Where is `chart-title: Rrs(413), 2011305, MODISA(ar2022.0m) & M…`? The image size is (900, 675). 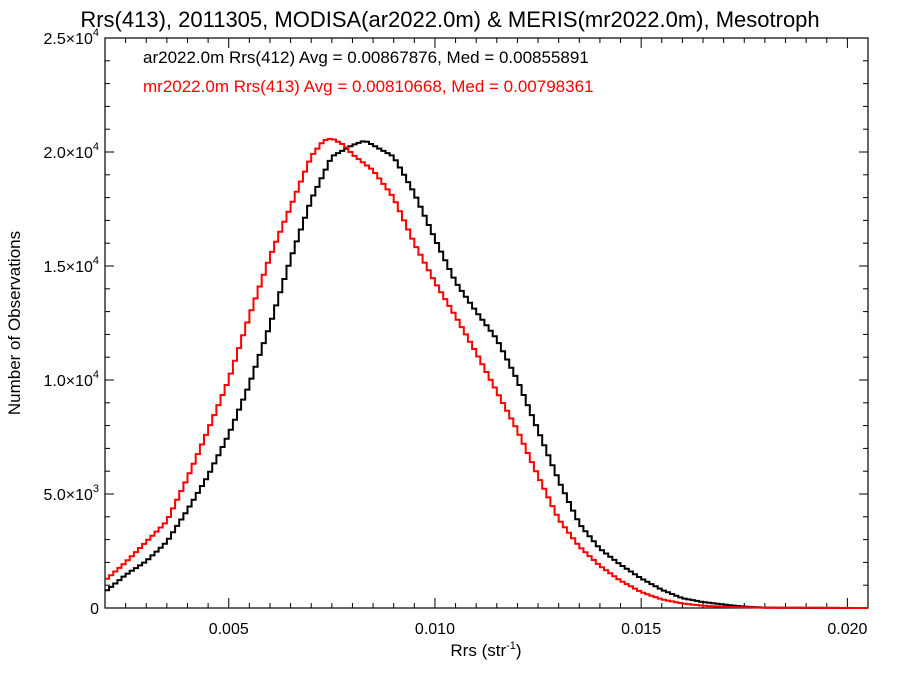 chart-title: Rrs(413), 2011305, MODISA(ar2022.0m) & M… is located at coordinates (449, 19).